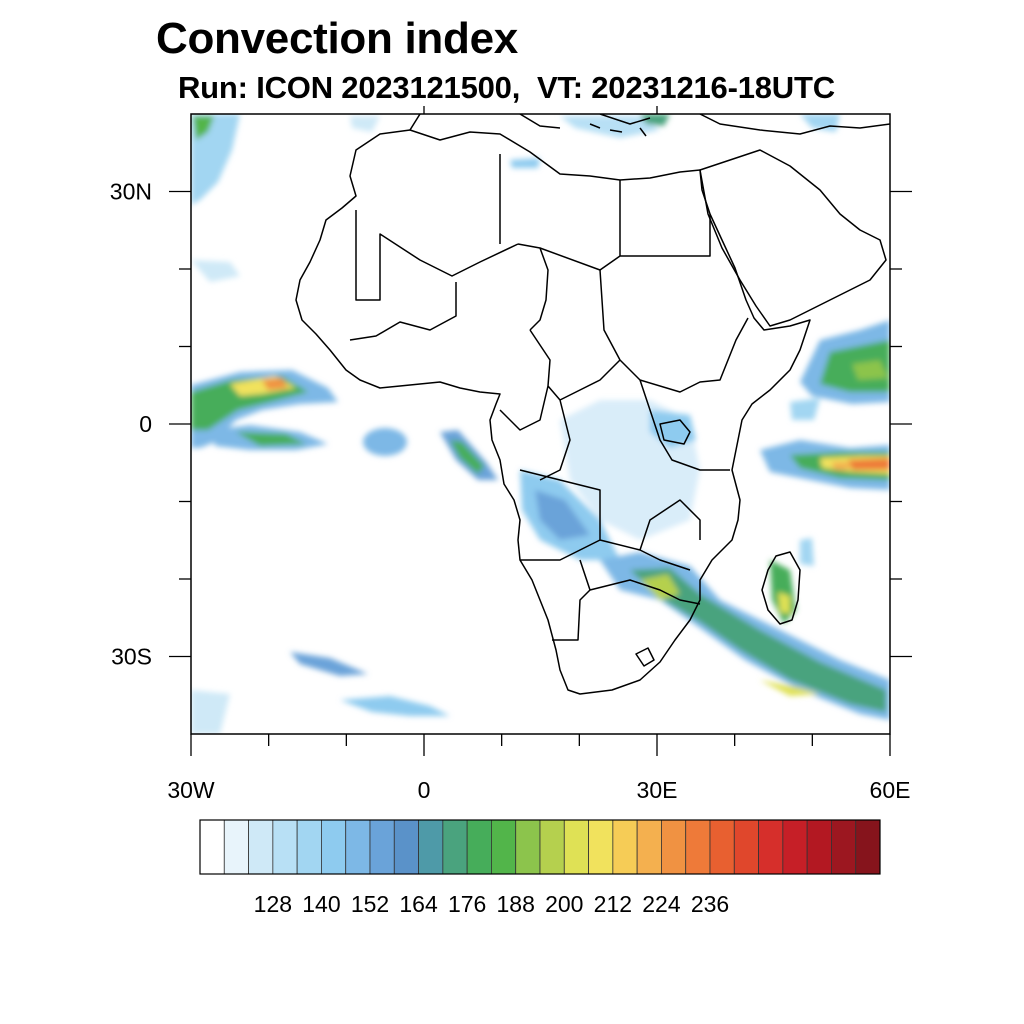  Describe the element at coordinates (562, 515) in the screenshot. I see `field-angola-core` at that location.